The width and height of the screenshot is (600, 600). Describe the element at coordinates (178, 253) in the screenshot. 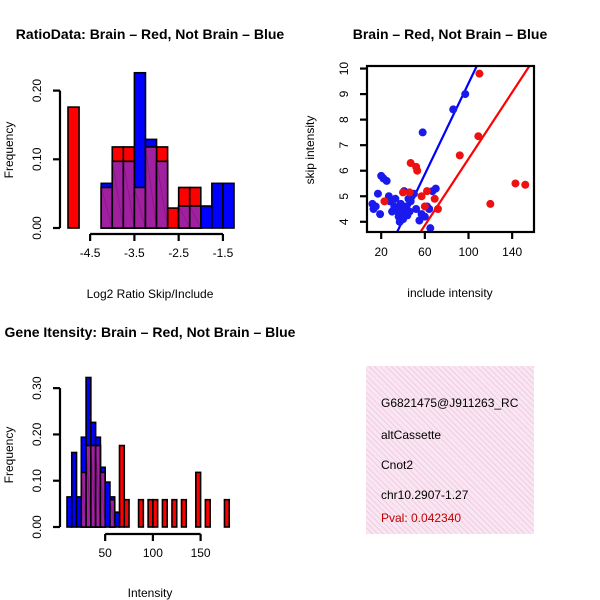

I see `x-tick-label: -2.5` at that location.